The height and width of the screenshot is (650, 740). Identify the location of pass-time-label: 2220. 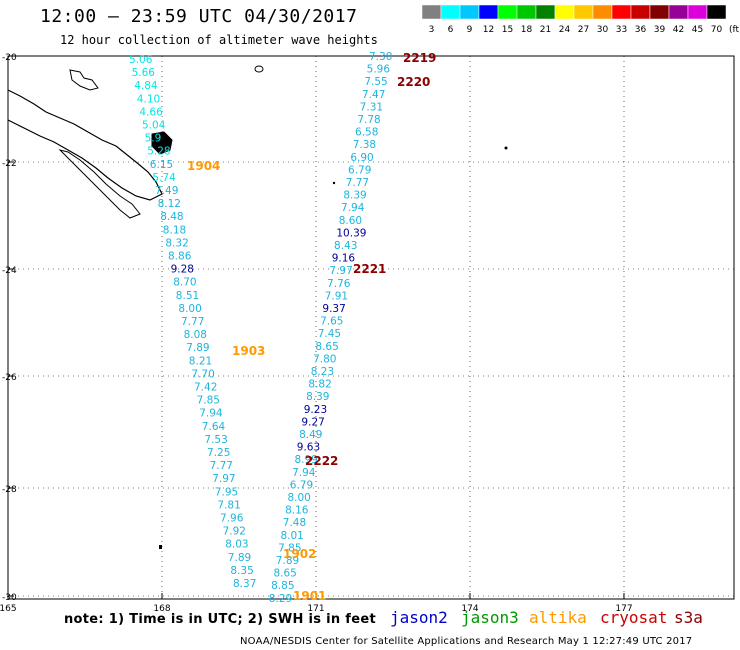
(413, 82).